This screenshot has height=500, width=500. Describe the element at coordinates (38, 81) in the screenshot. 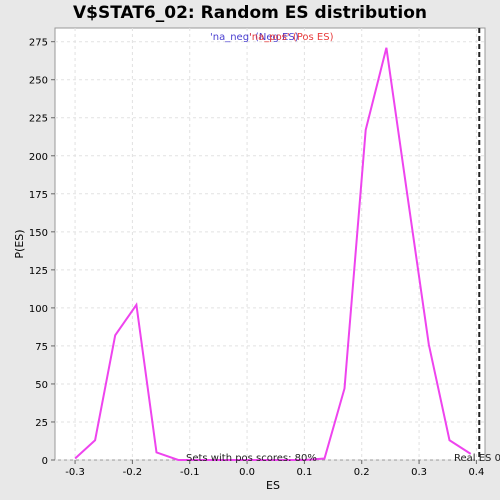

I see `y-tick-label: 250` at that location.